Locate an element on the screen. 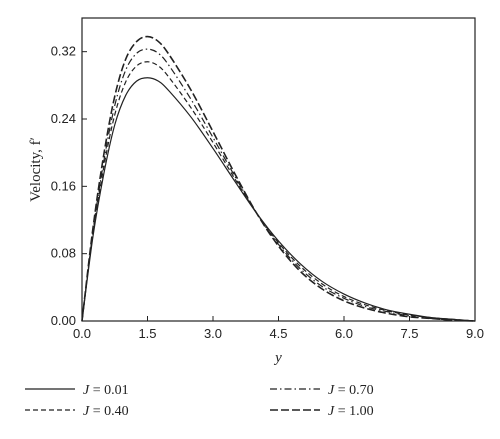 The height and width of the screenshot is (439, 500). x-tick-label: 4.5 is located at coordinates (278, 333).